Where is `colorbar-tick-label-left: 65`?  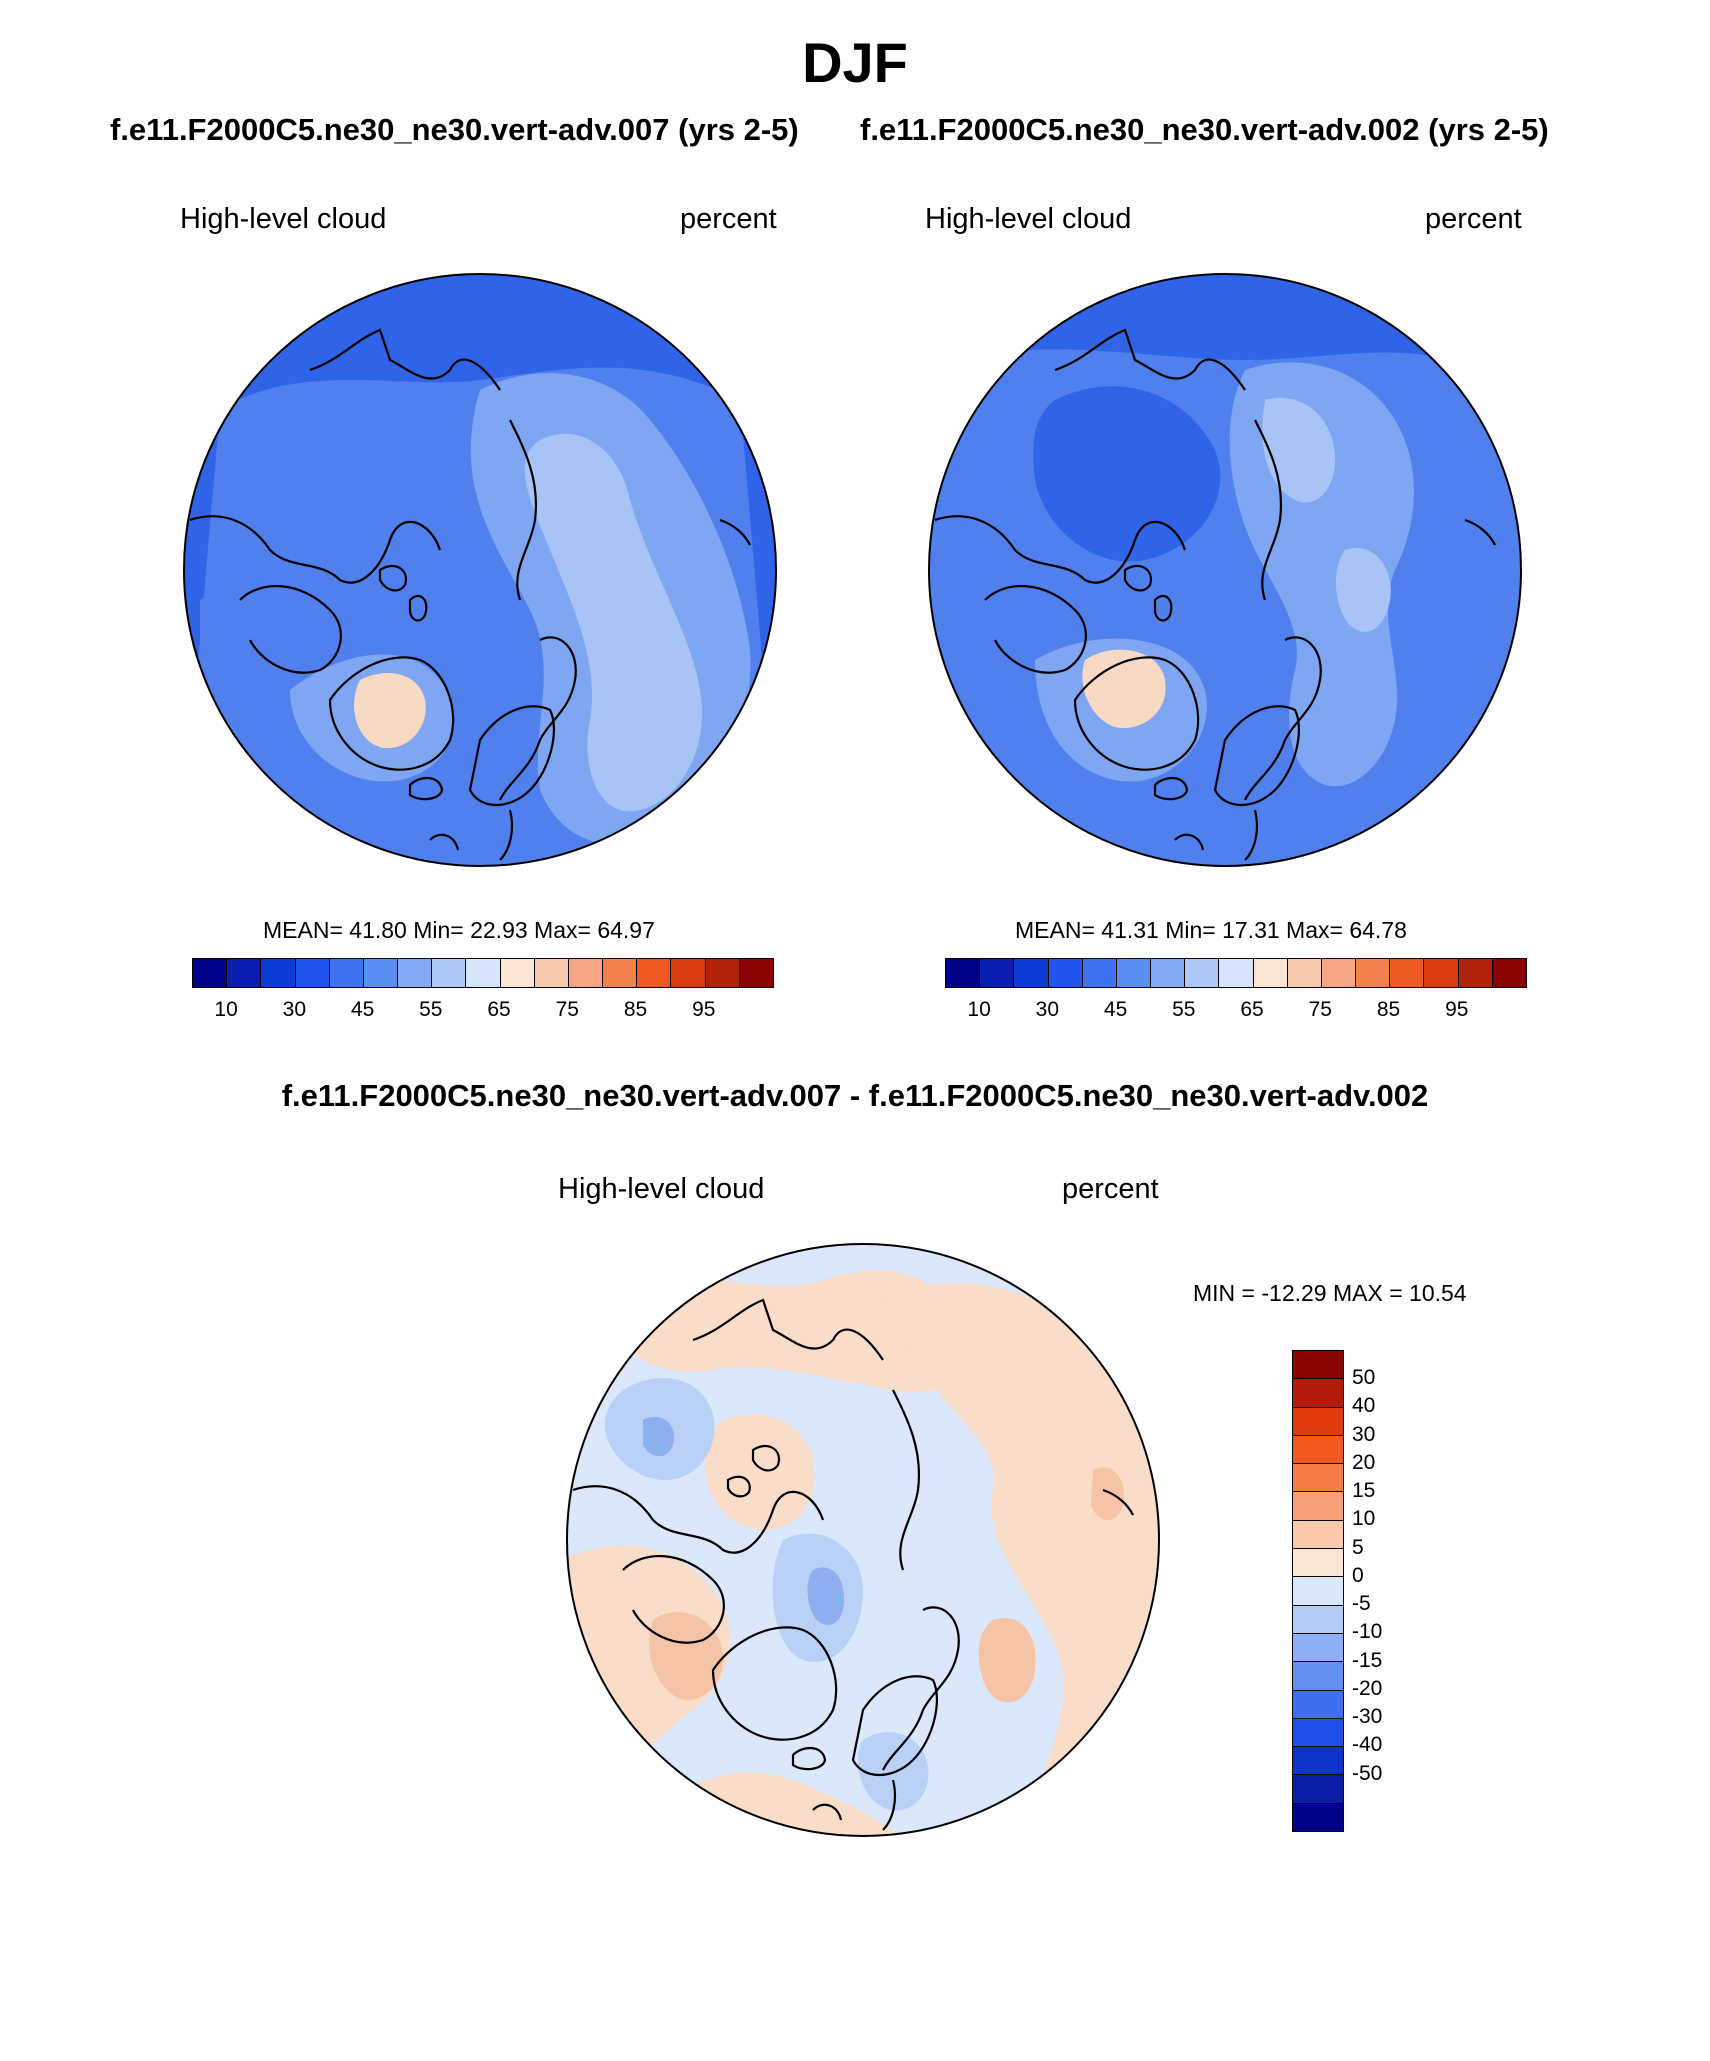
colorbar-tick-label-left: 65 is located at coordinates (499, 1009).